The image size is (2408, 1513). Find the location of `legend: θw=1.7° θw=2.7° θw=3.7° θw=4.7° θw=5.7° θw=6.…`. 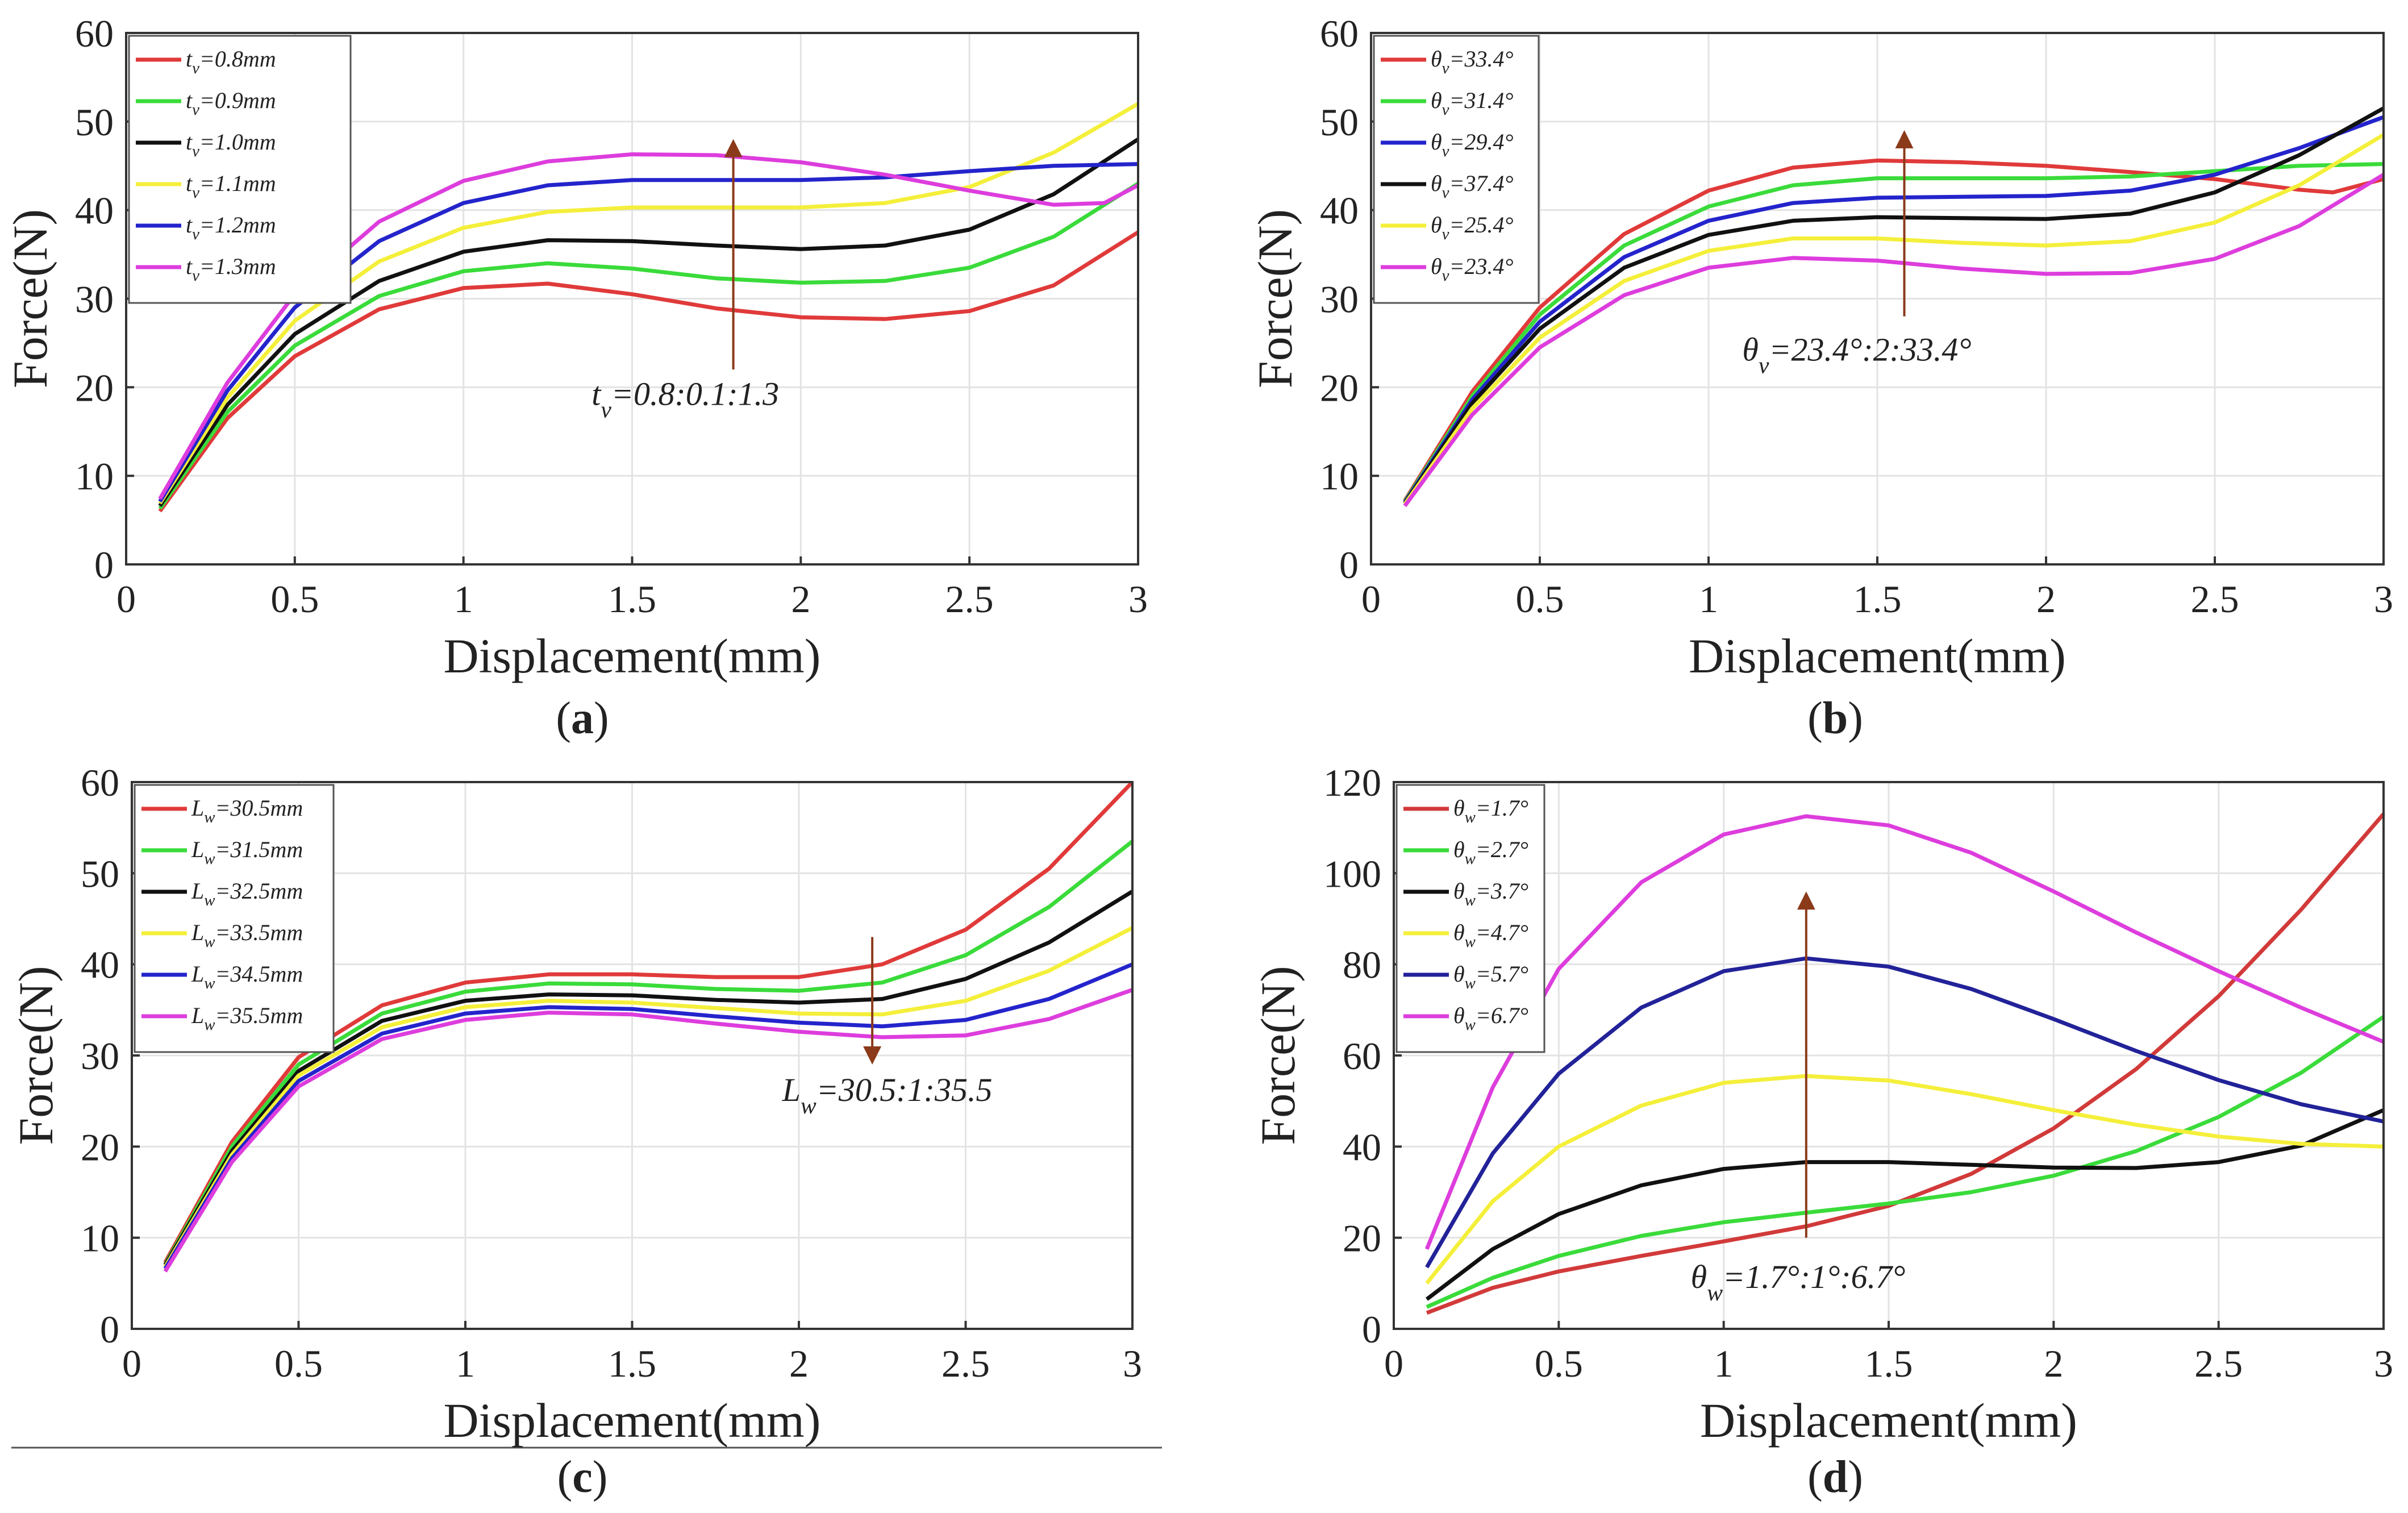

legend: θw=1.7° θw=2.7° θw=3.7° θw=4.7° θw=5.7° θw=6.… is located at coordinates (1470, 919).